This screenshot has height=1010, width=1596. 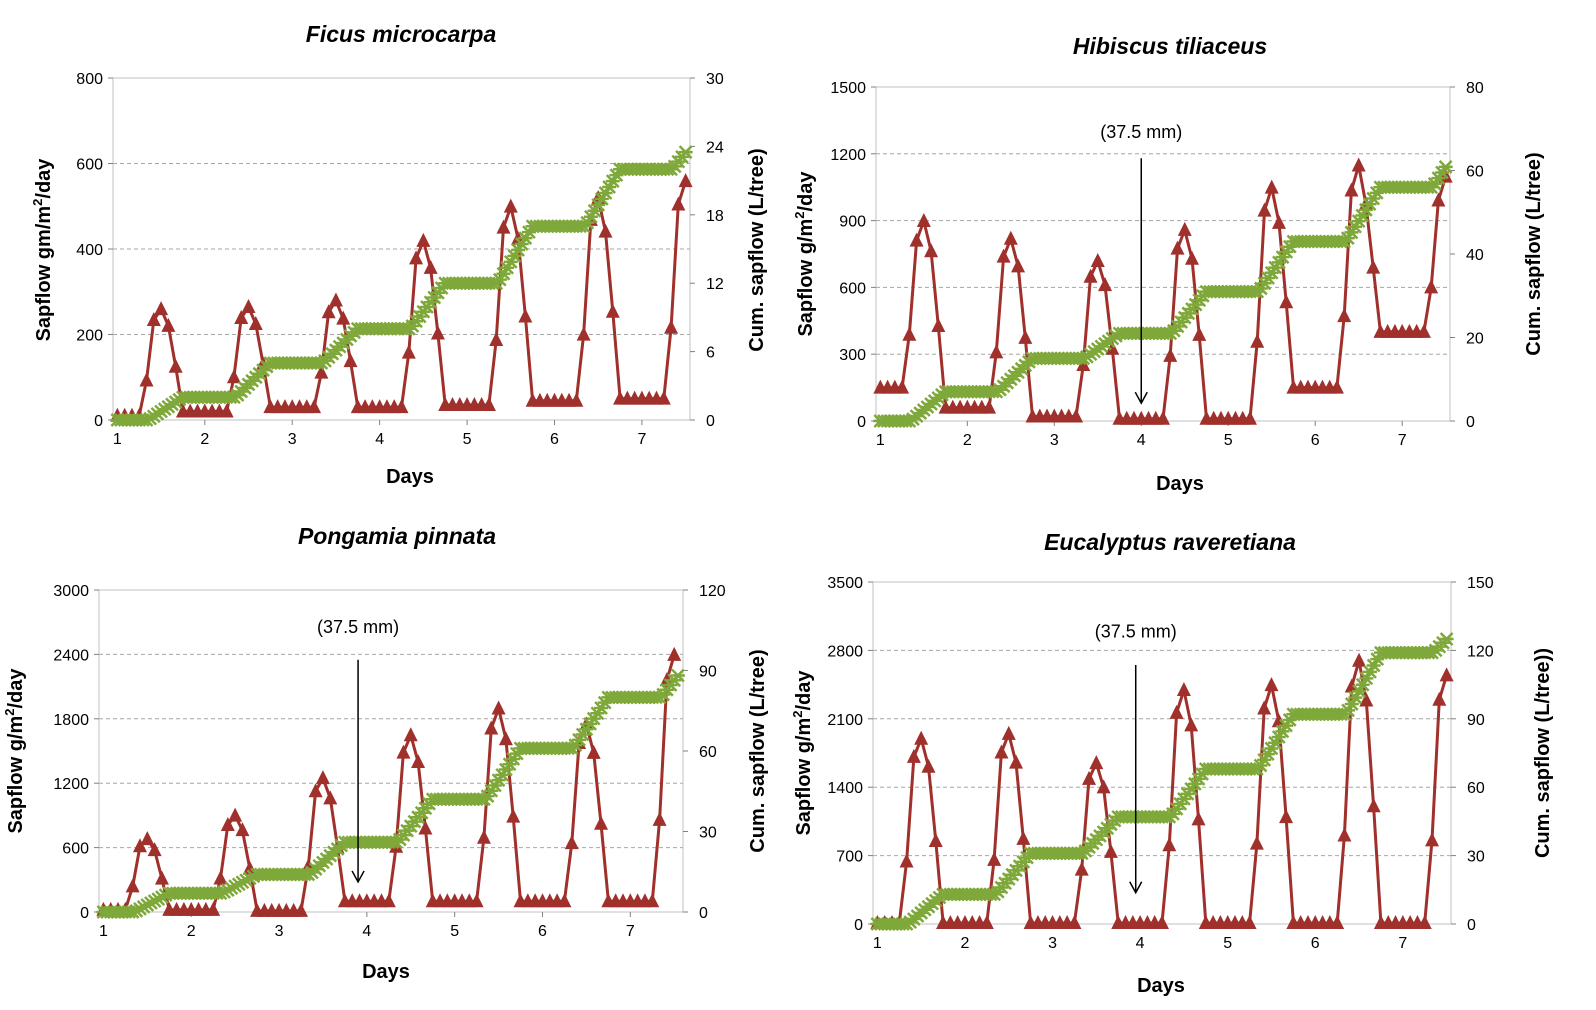 What do you see at coordinates (758, 750) in the screenshot?
I see `y2-axis-label: Cum. sapflow (L/tree)` at bounding box center [758, 750].